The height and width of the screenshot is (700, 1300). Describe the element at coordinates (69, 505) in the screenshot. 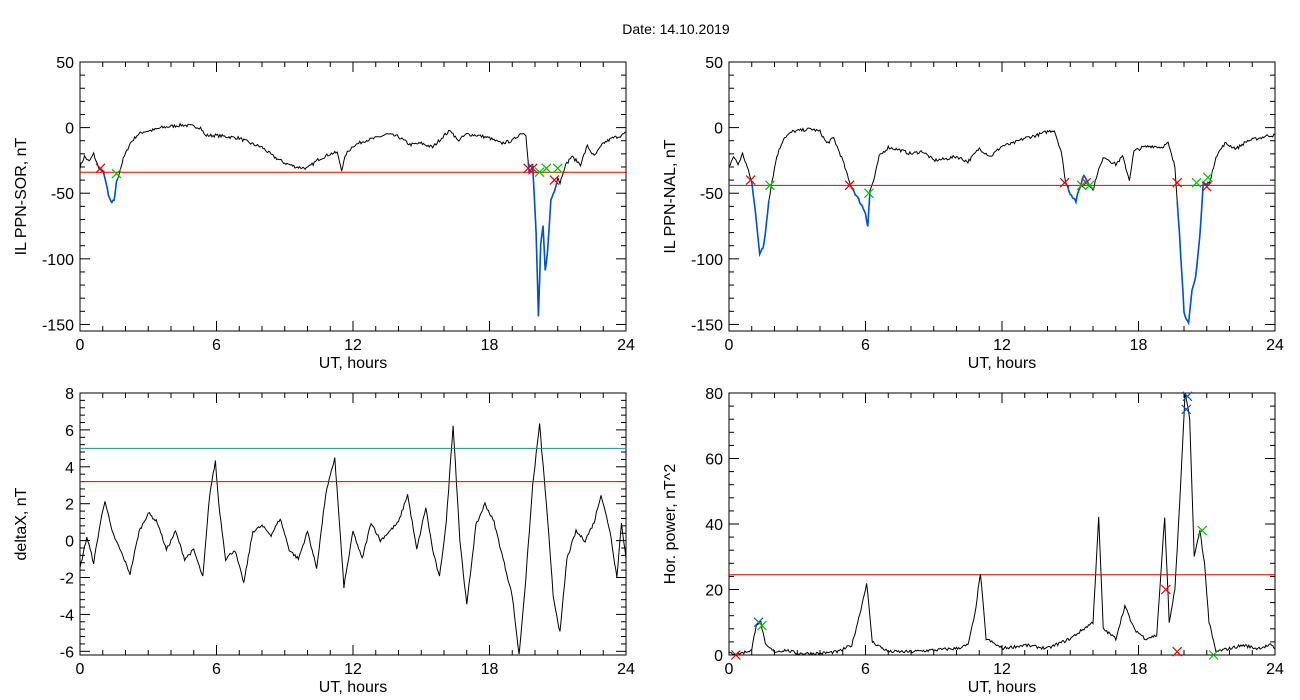

I see `y-tick-label: 2` at that location.